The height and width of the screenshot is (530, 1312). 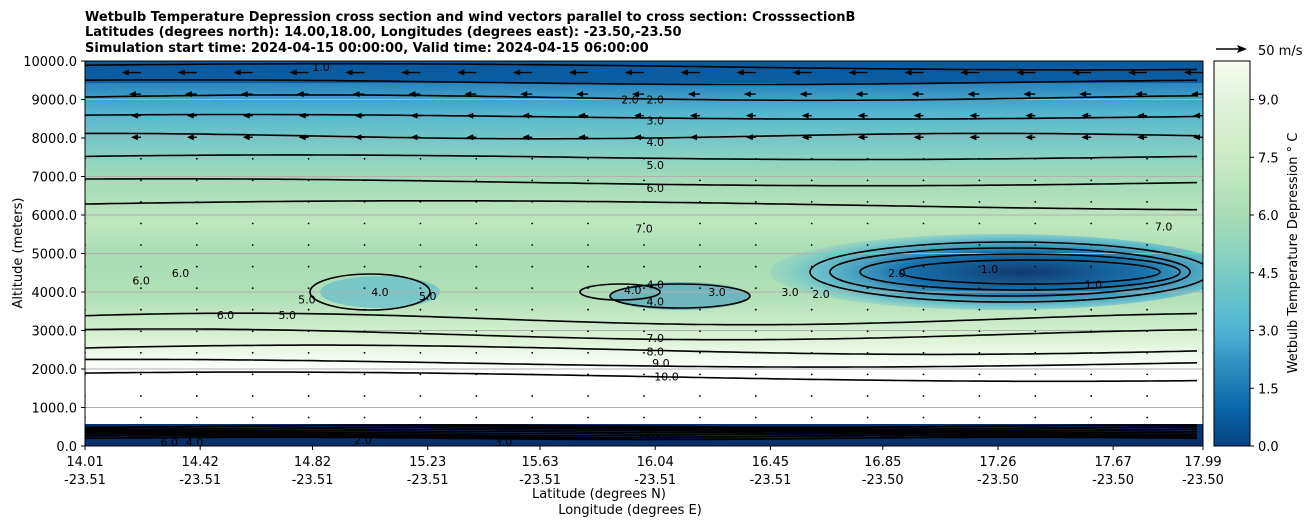 What do you see at coordinates (1264, 274) in the screenshot?
I see `colorbar-ticks: 0.0 1.5 3.0 4.5 6.0 7.5 9.0` at bounding box center [1264, 274].